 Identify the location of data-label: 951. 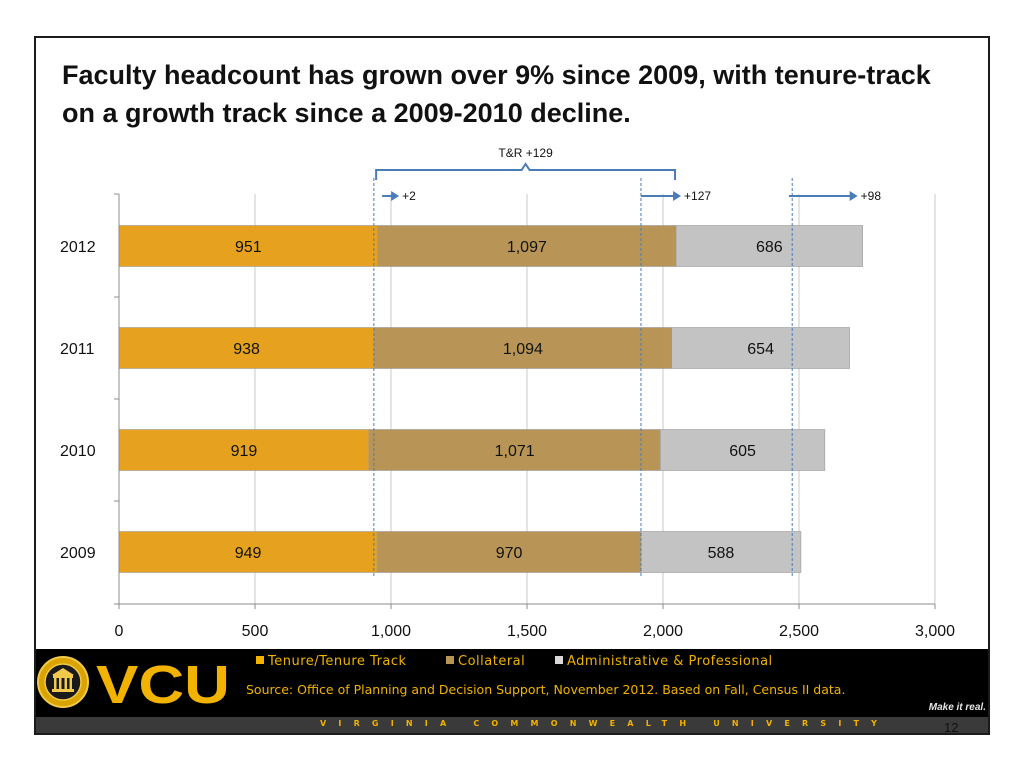
(248, 247).